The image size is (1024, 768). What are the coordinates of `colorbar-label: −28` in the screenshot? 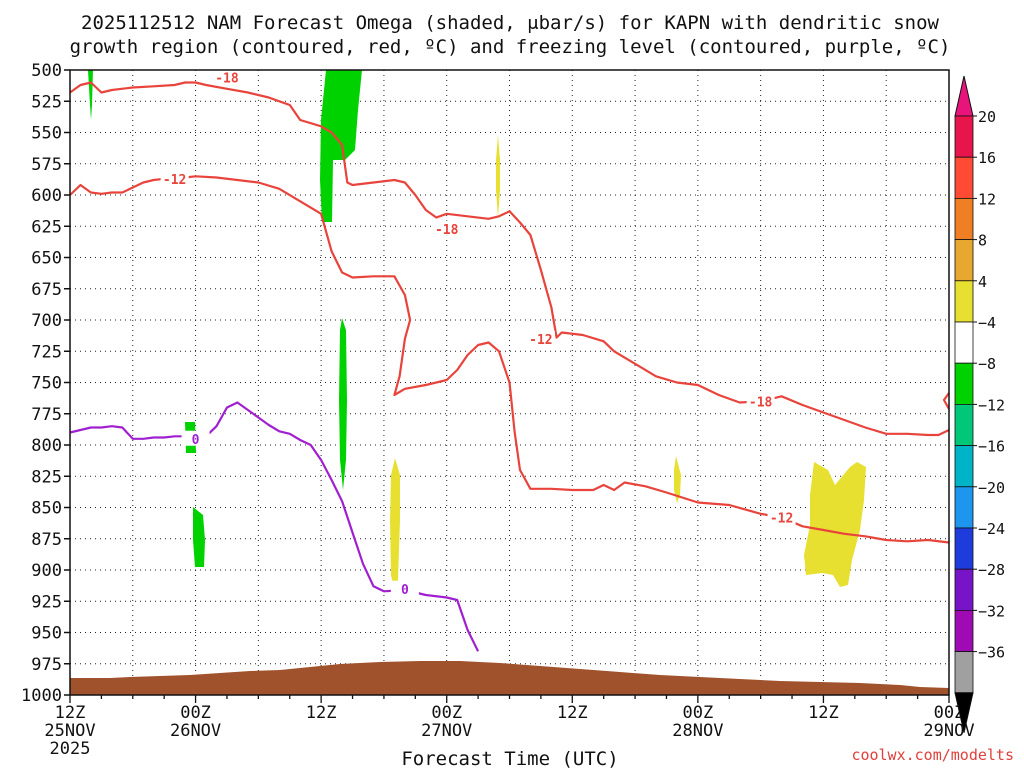 It's located at (991, 570).